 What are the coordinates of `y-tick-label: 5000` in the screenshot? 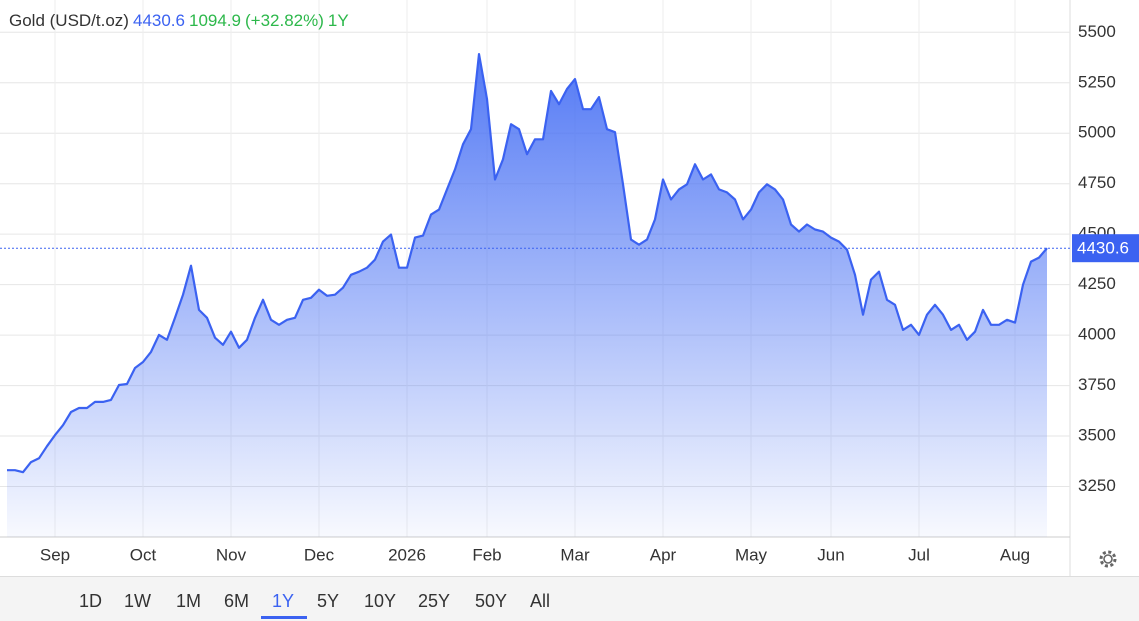 It's located at (1097, 132).